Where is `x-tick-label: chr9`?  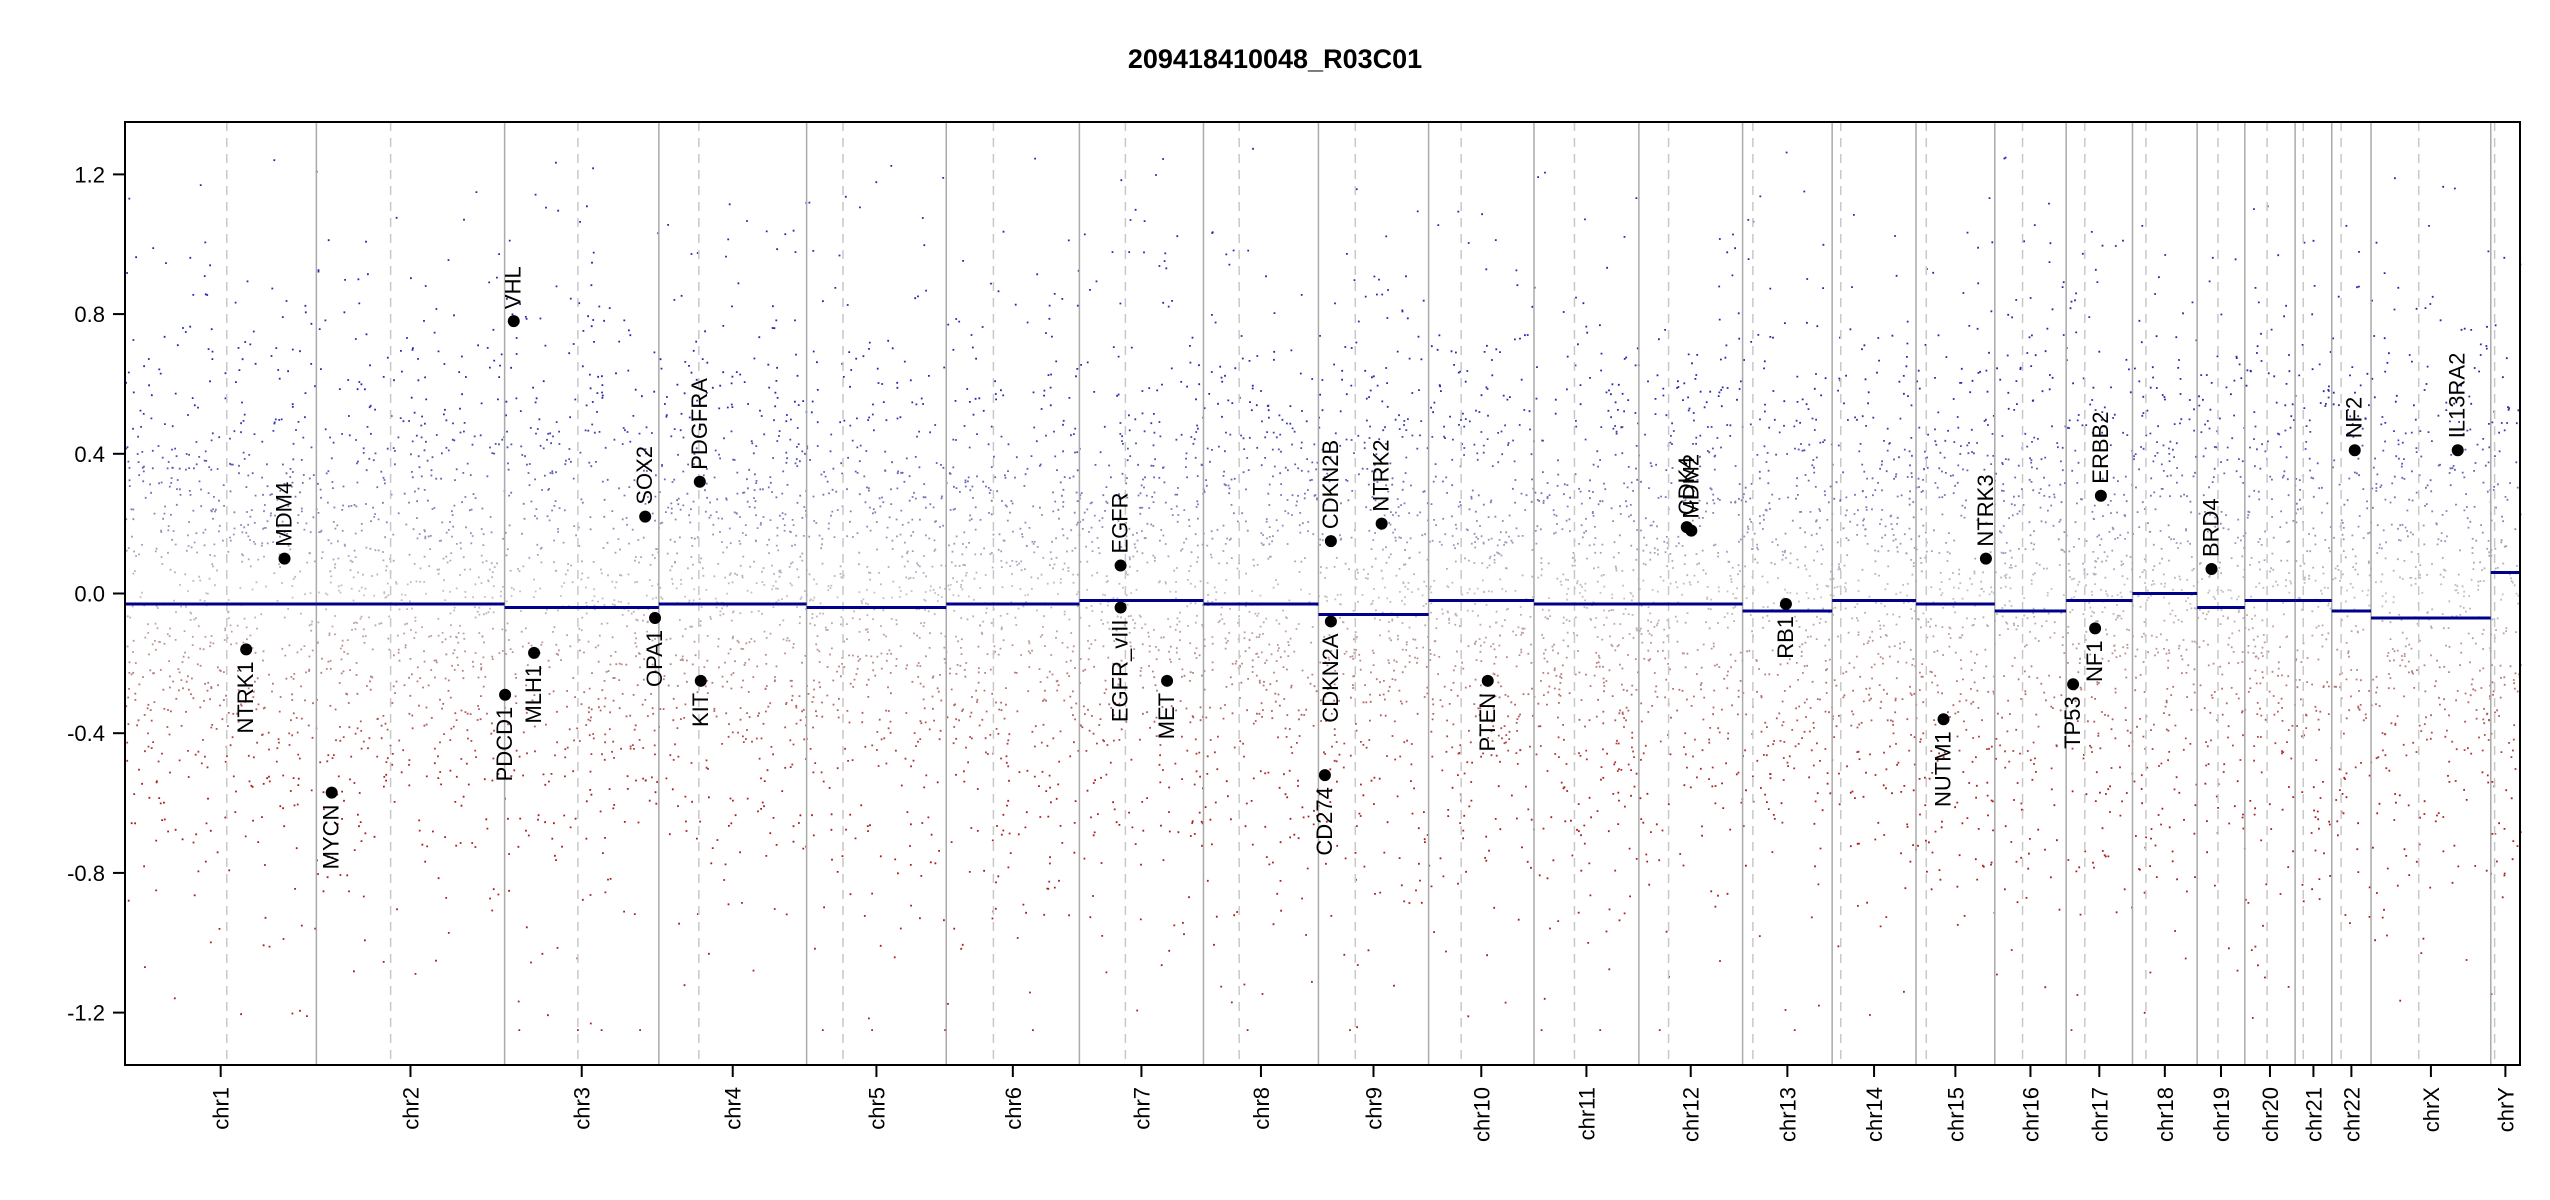
x-tick-label: chr9 is located at coordinates (1374, 1108).